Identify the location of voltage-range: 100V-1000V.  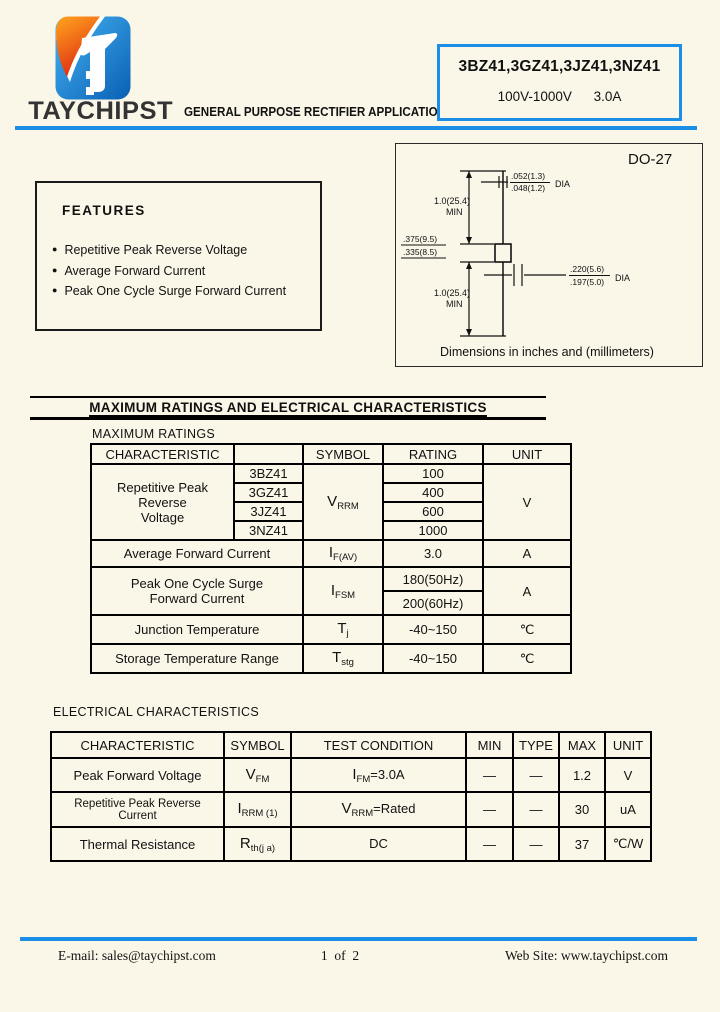
(534, 96).